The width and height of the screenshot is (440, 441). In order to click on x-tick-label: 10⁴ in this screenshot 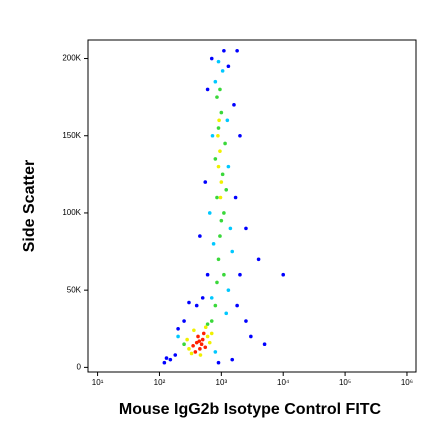, I will do `click(283, 382)`.